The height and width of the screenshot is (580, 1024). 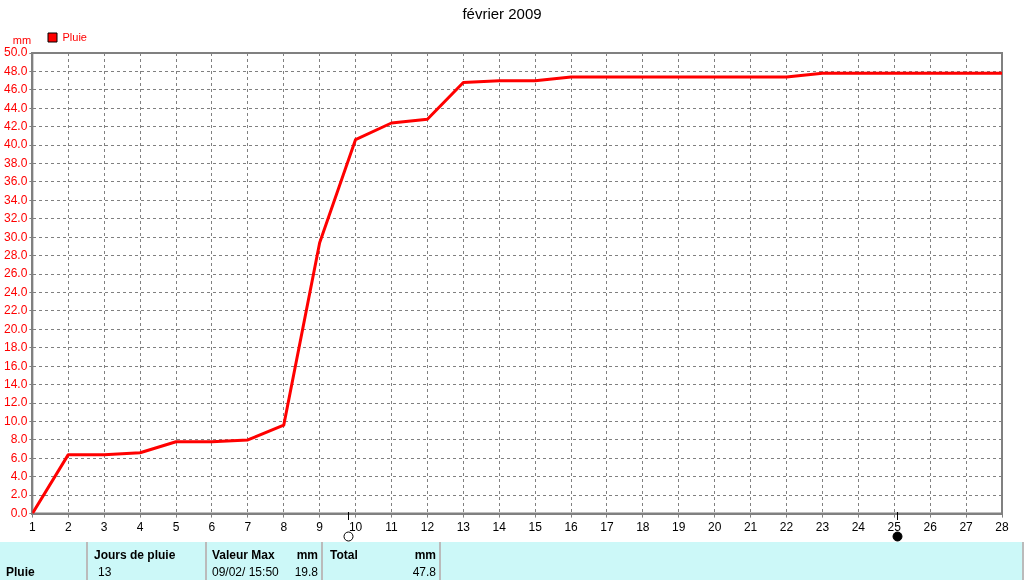 I want to click on y-tick-label: 42.0, so click(x=16, y=126).